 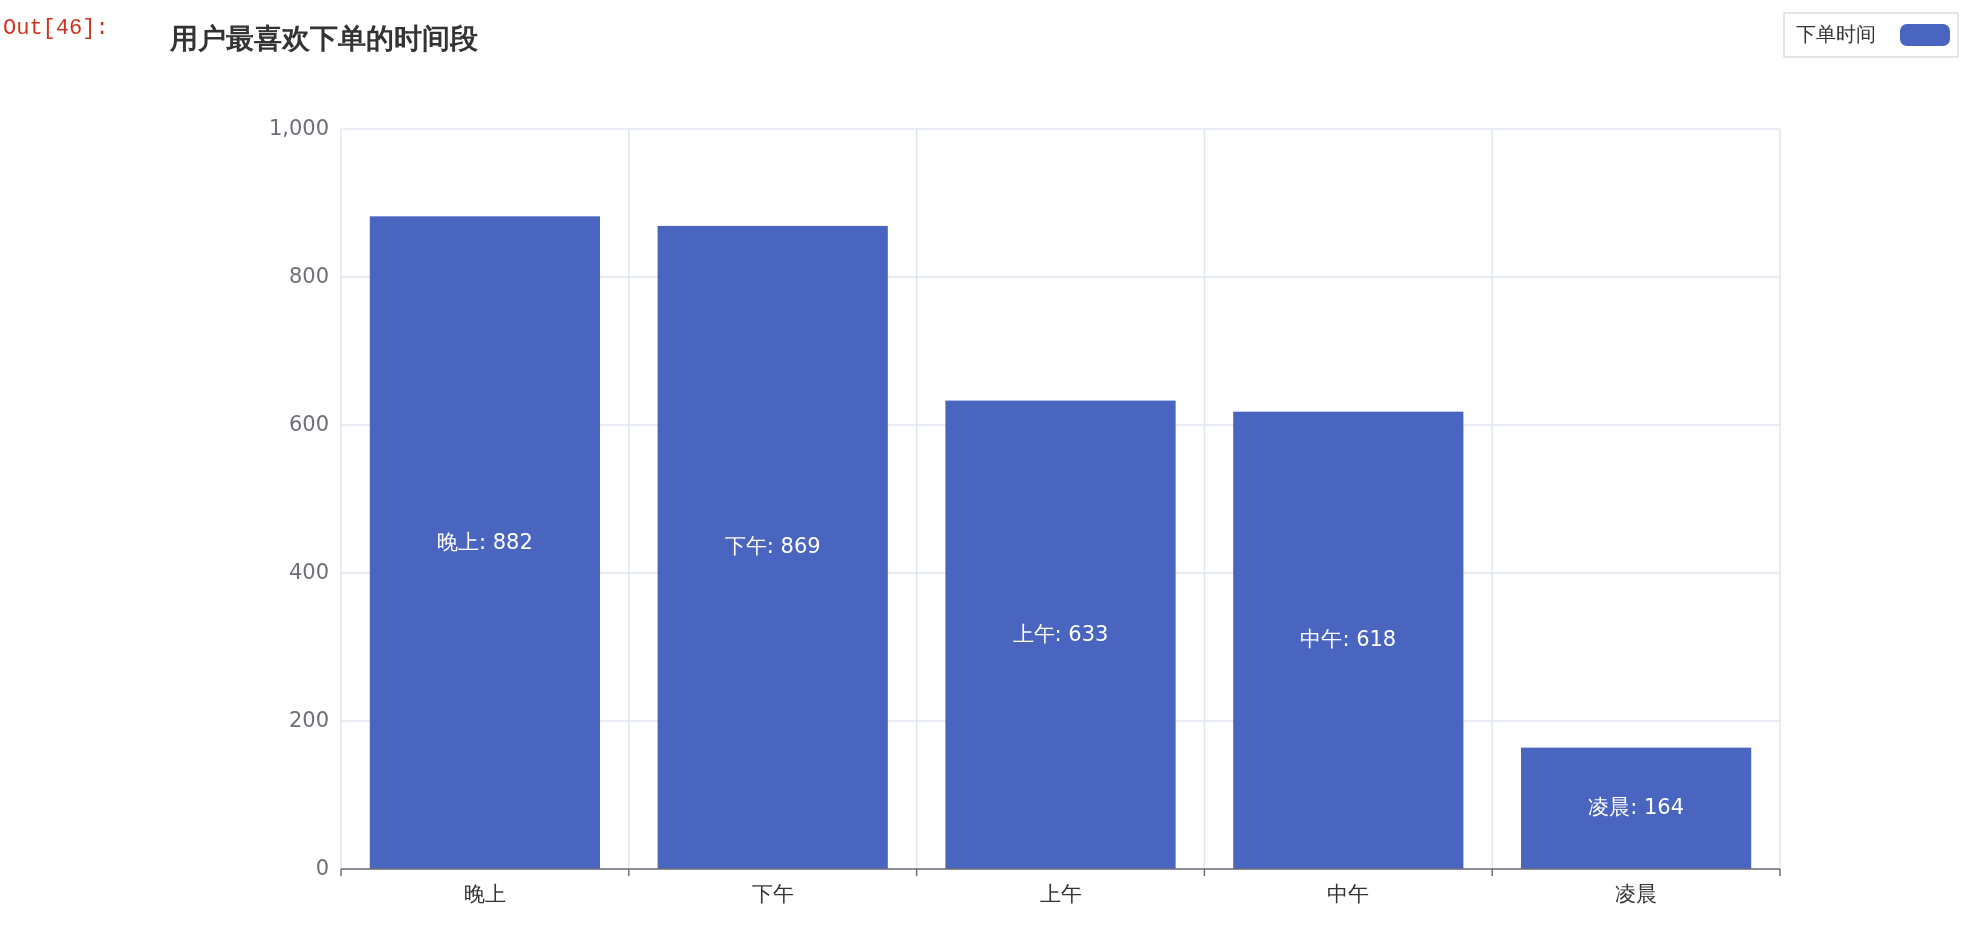 What do you see at coordinates (322, 868) in the screenshot?
I see `y-tick-label: 0` at bounding box center [322, 868].